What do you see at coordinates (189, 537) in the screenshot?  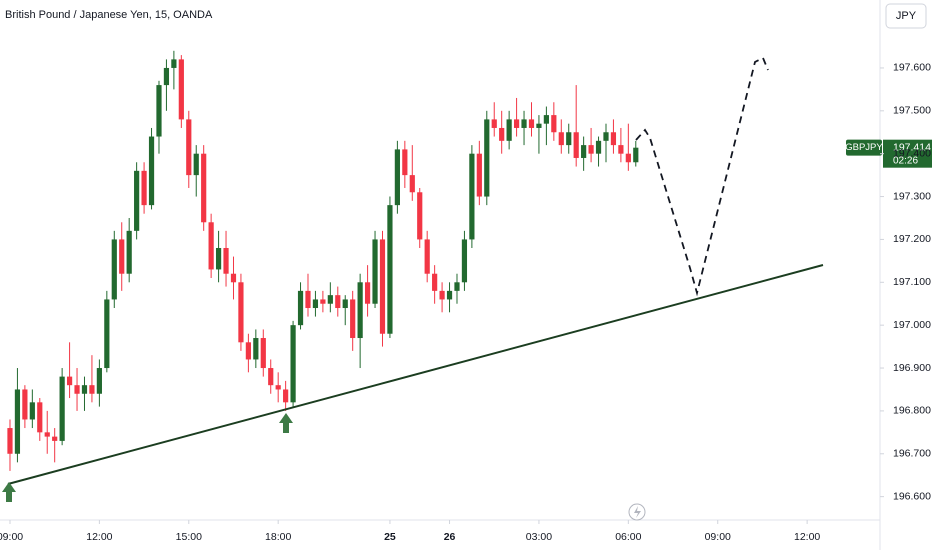 I see `x-tick-label: 15:00` at bounding box center [189, 537].